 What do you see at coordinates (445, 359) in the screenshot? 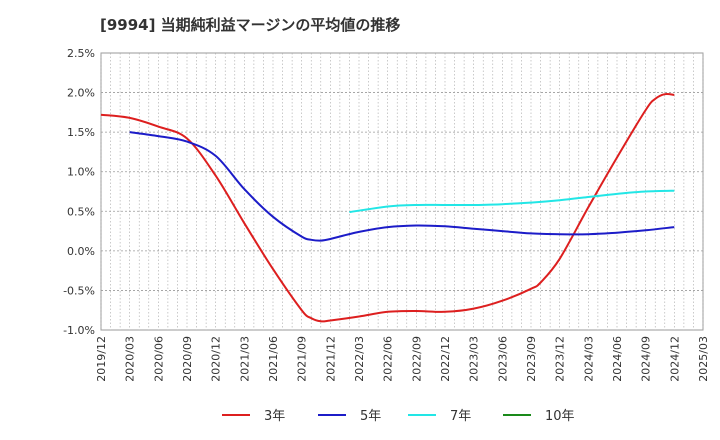
I see `x-tick-label: 2022/12` at bounding box center [445, 359].